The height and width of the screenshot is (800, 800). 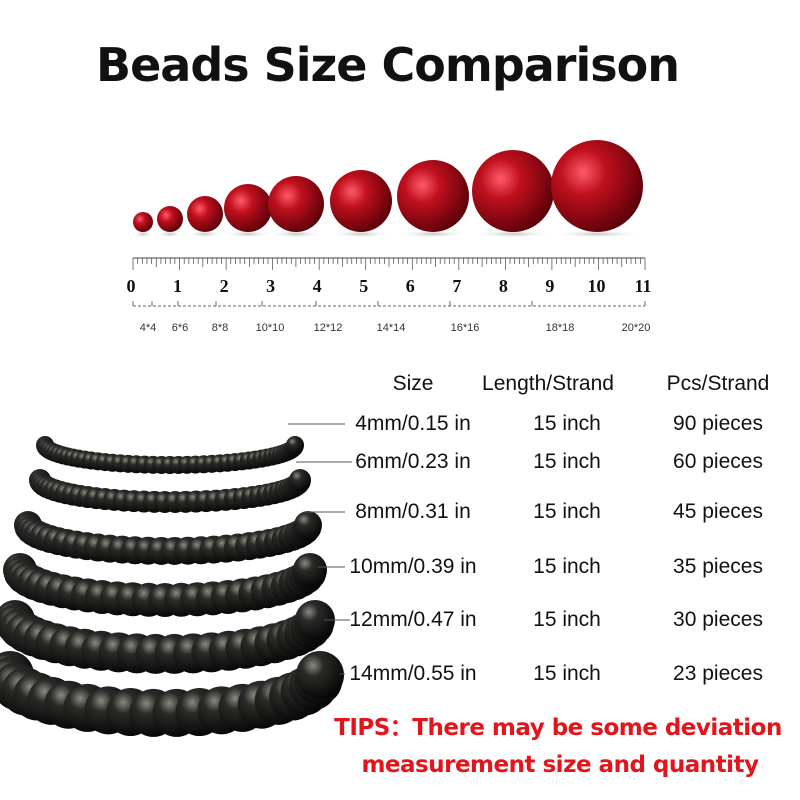 What do you see at coordinates (220, 328) in the screenshot?
I see `size-label: 8*8` at bounding box center [220, 328].